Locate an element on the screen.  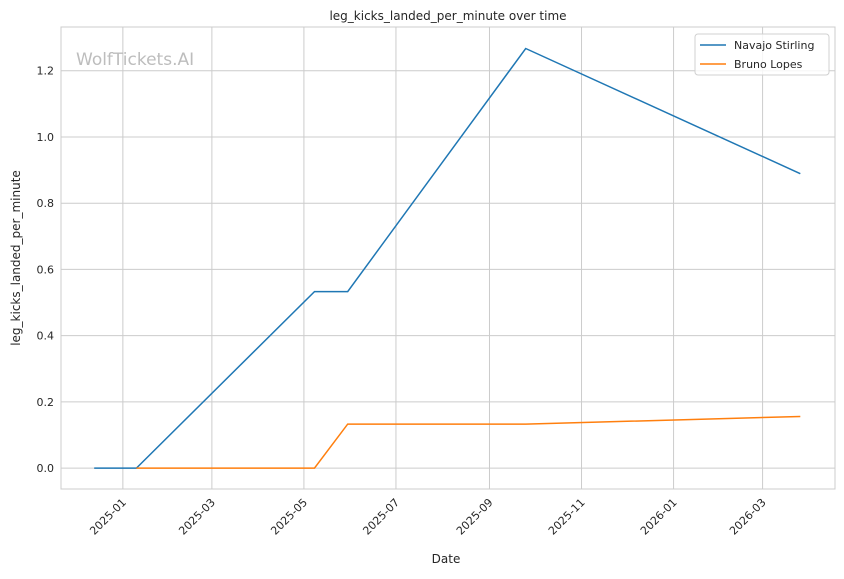
x-tick-label: 2025-05 is located at coordinates (289, 517).